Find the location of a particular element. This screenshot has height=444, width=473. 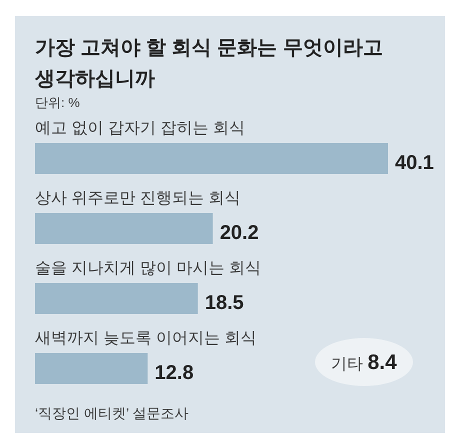

data-label: 20.2 is located at coordinates (239, 233).